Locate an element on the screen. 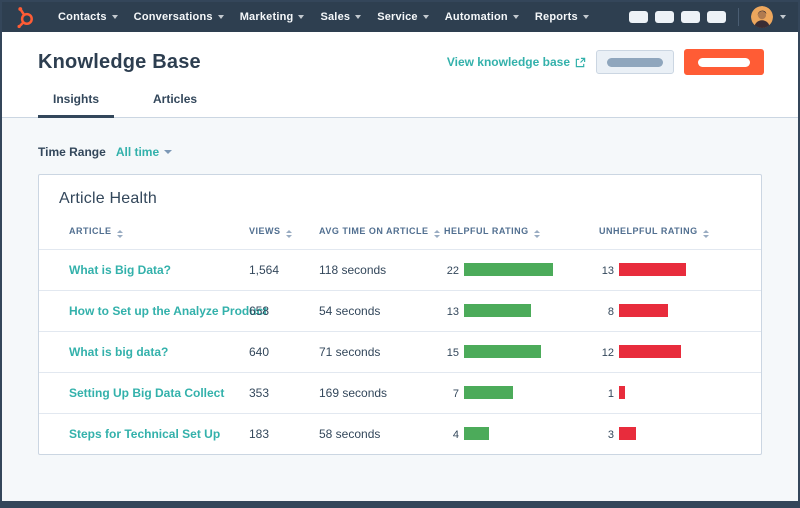 Image resolution: width=800 pixels, height=508 pixels. article-link: Setting Up Big Data Collect is located at coordinates (147, 392).